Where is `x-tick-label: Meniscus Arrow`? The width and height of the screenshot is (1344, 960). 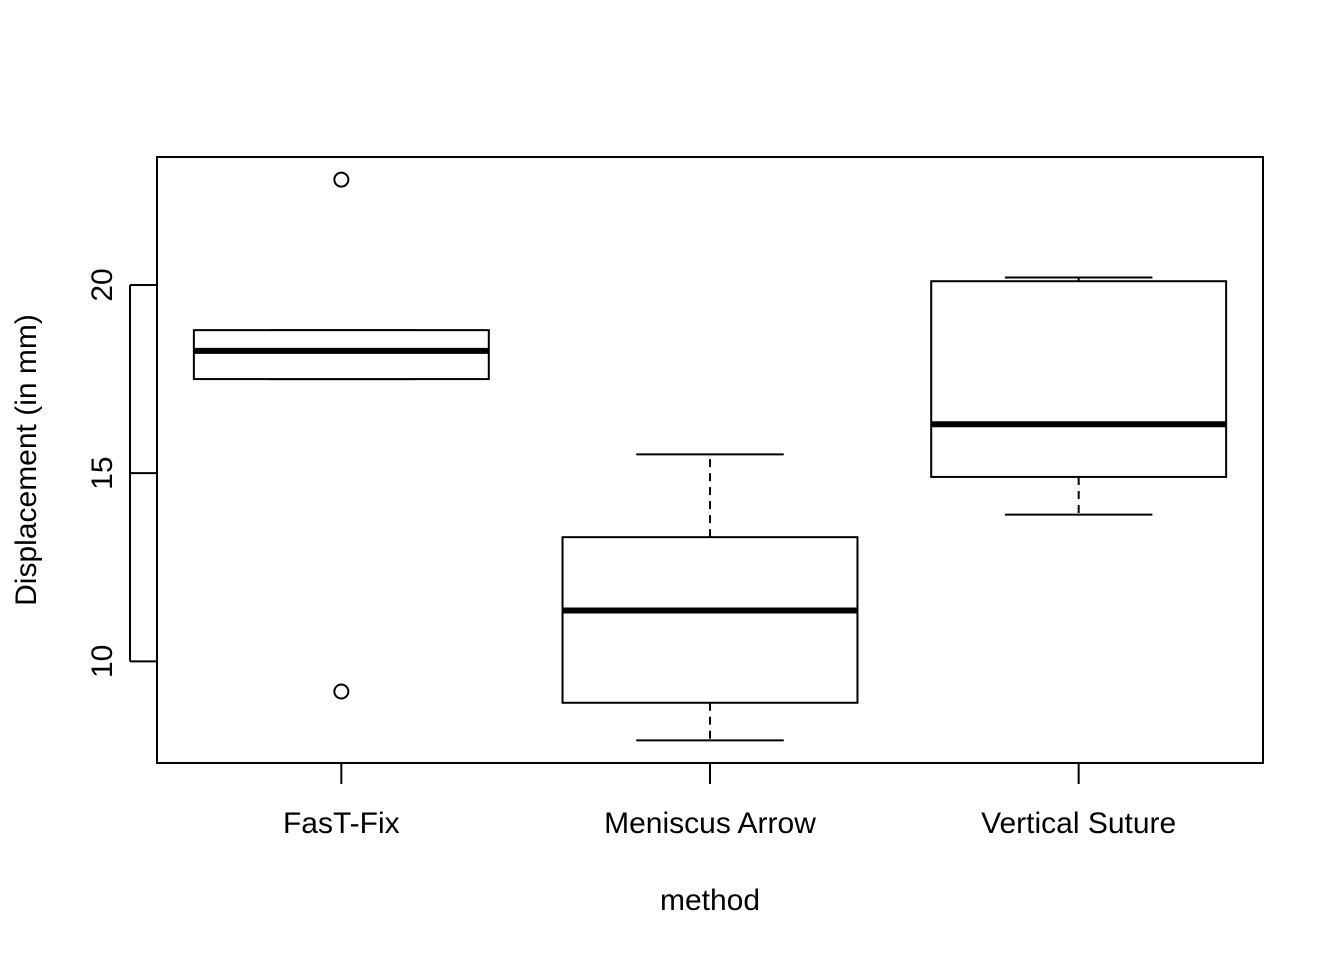
x-tick-label: Meniscus Arrow is located at coordinates (710, 823).